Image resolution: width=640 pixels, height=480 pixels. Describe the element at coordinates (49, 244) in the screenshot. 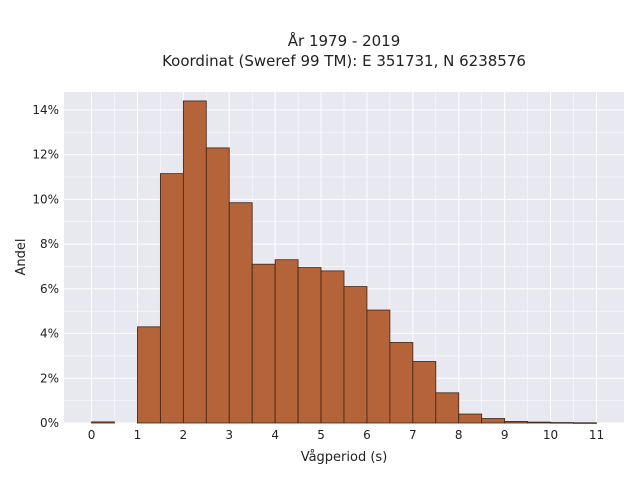

I see `y-tick-label: 8%` at that location.